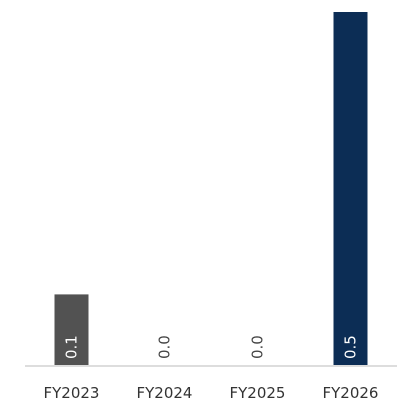 The image size is (407, 405). Describe the element at coordinates (258, 393) in the screenshot. I see `x-tick-label: FY2025` at that location.